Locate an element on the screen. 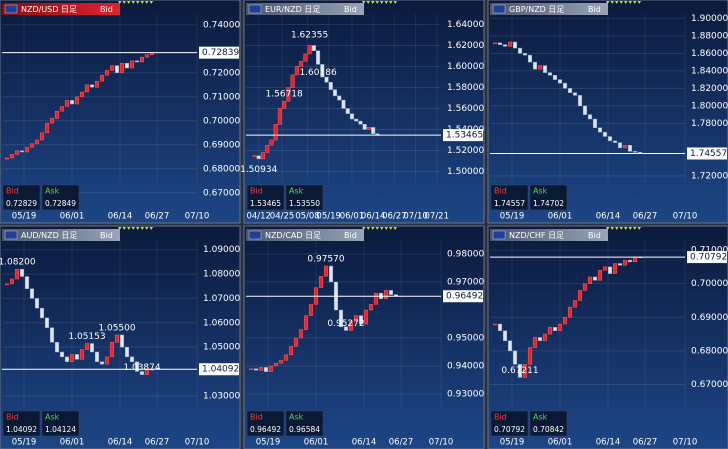 This screenshot has height=449, width=728. ask-label: Ask is located at coordinates (540, 191).